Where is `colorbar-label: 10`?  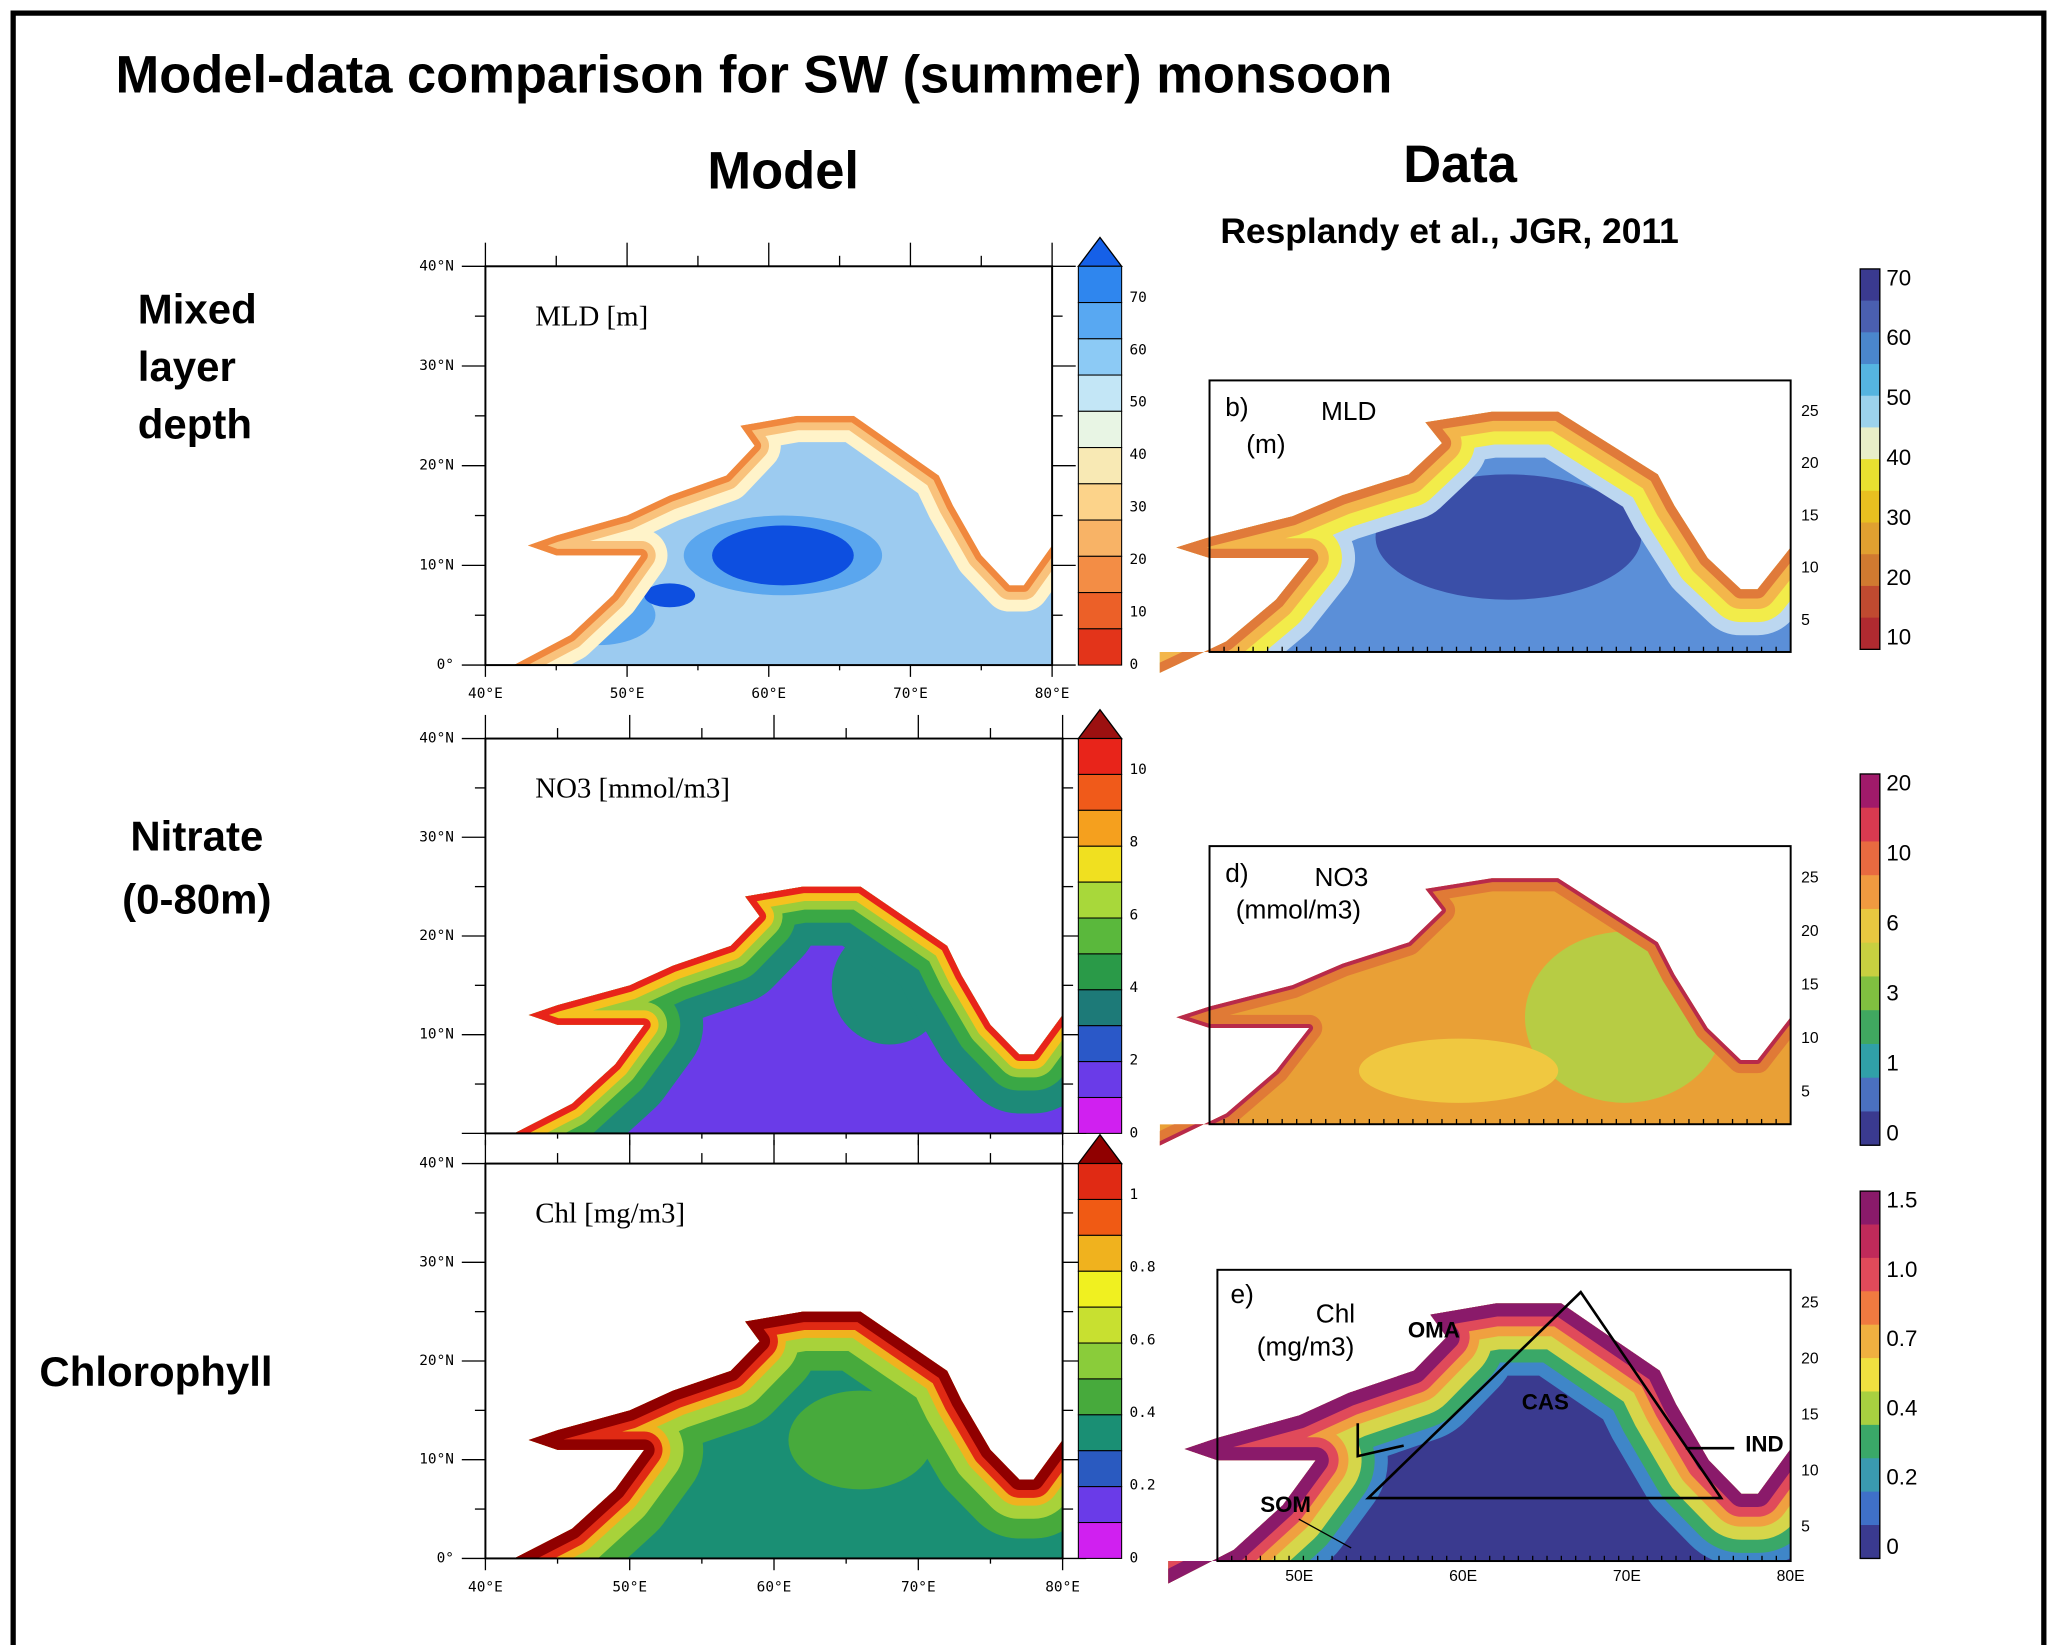 colorbar-label: 10 is located at coordinates (1138, 770).